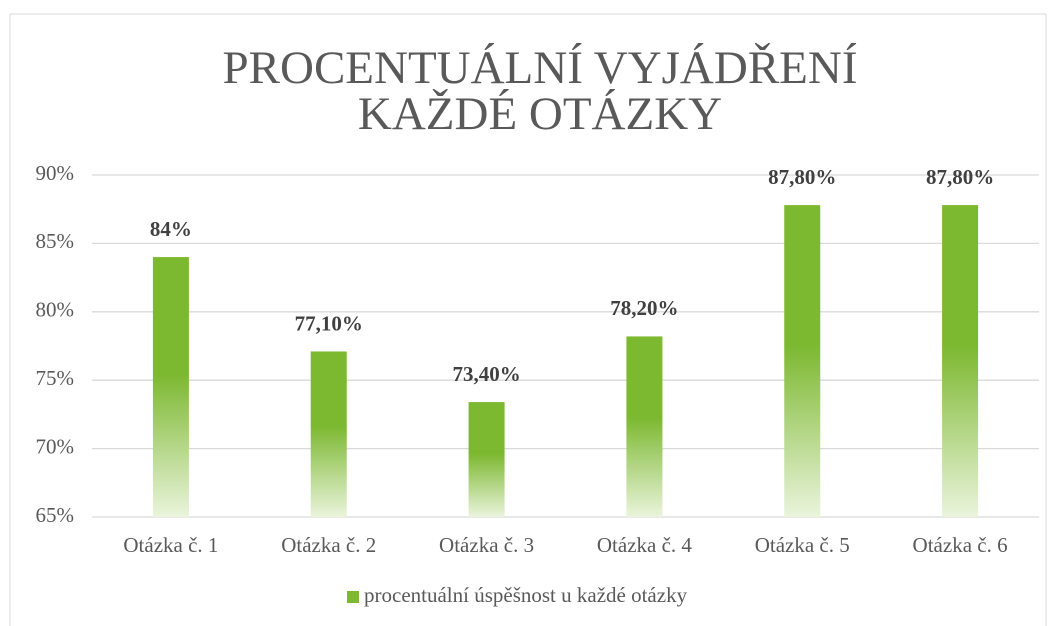  What do you see at coordinates (960, 545) in the screenshot?
I see `x-tick-label: Otázka č. 6` at bounding box center [960, 545].